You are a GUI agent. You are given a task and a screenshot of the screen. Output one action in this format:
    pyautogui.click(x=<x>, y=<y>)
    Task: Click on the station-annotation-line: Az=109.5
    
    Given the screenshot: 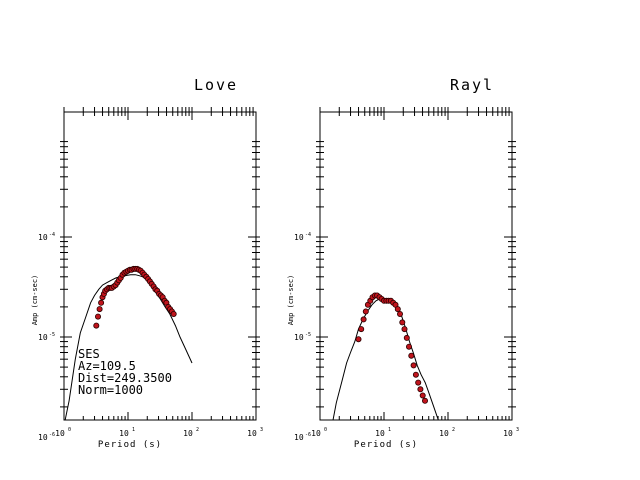 What is the action you would take?
    pyautogui.click(x=107, y=366)
    